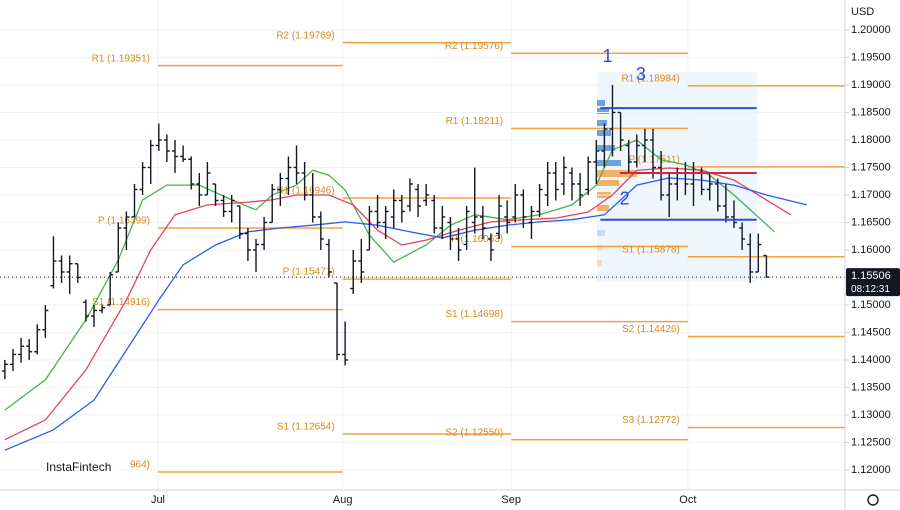 This screenshot has height=510, width=900. I want to click on pivot-label: S1 (1.15878), so click(651, 249).